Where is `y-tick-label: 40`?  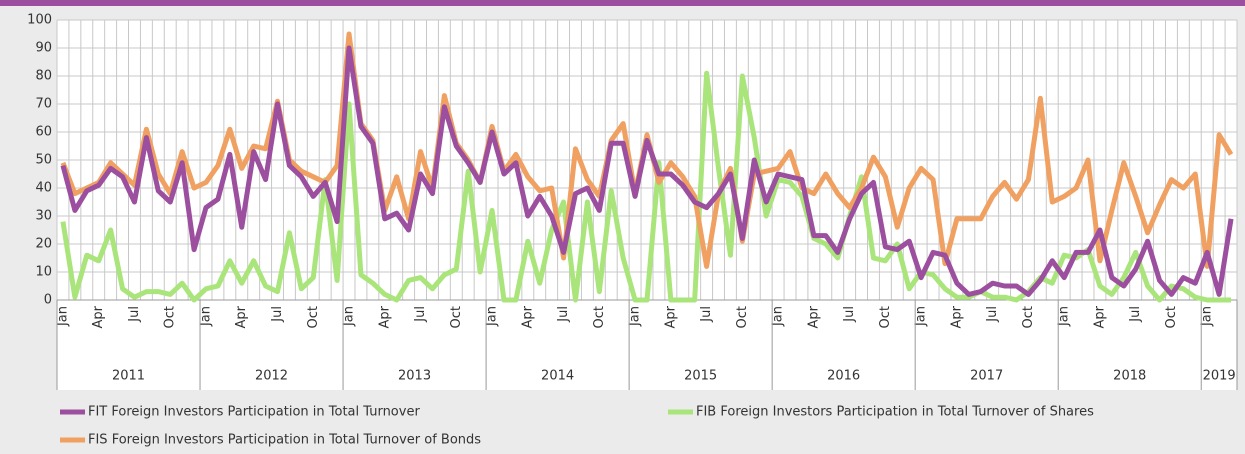
y-tick-label: 40 is located at coordinates (43, 188).